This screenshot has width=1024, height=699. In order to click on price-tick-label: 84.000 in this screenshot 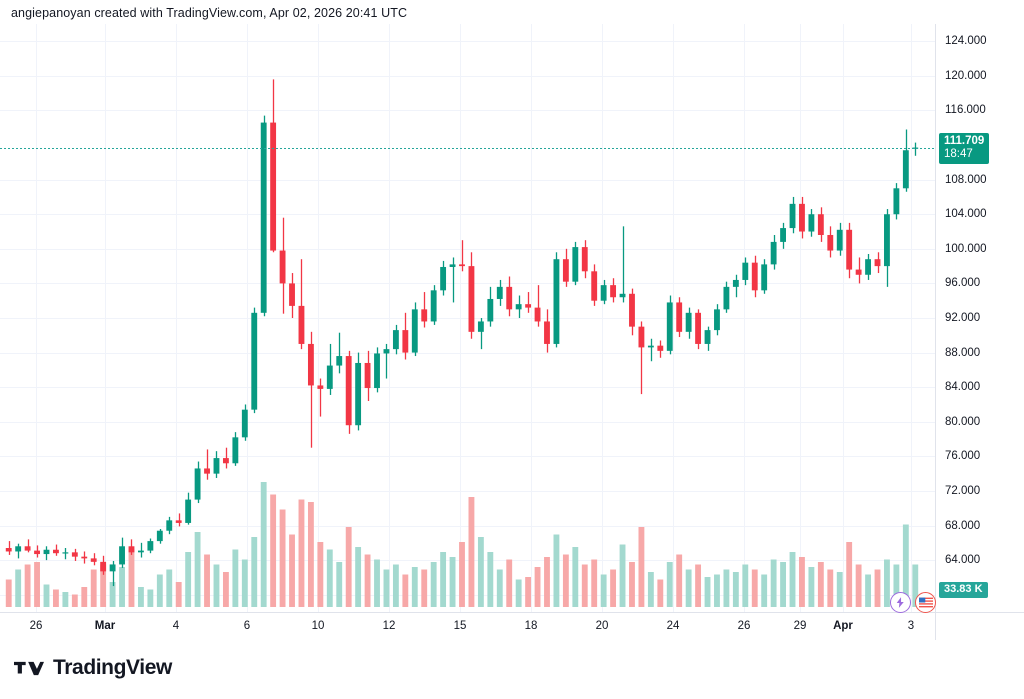, I will do `click(963, 387)`.